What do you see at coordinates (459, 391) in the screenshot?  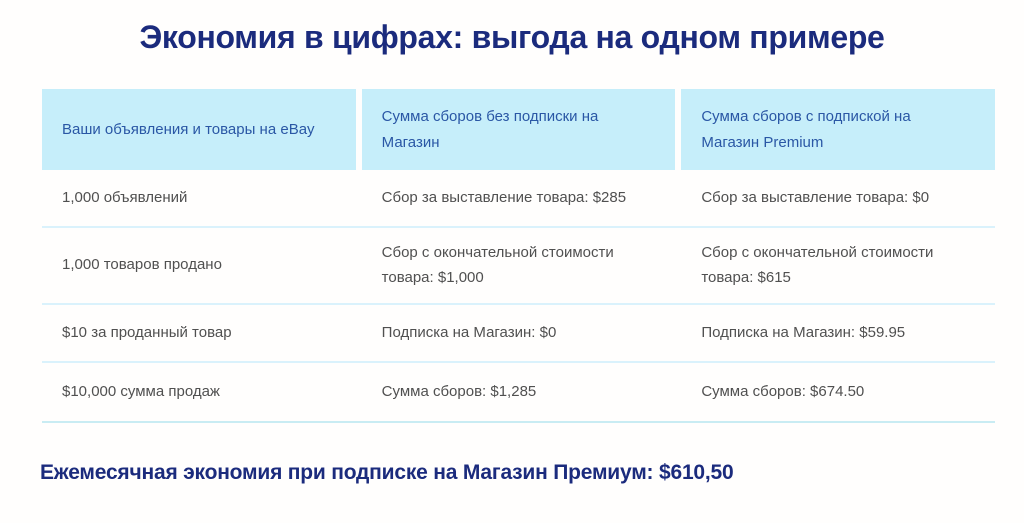 I see `table-cell: Сумма сборов: $1,285` at bounding box center [459, 391].